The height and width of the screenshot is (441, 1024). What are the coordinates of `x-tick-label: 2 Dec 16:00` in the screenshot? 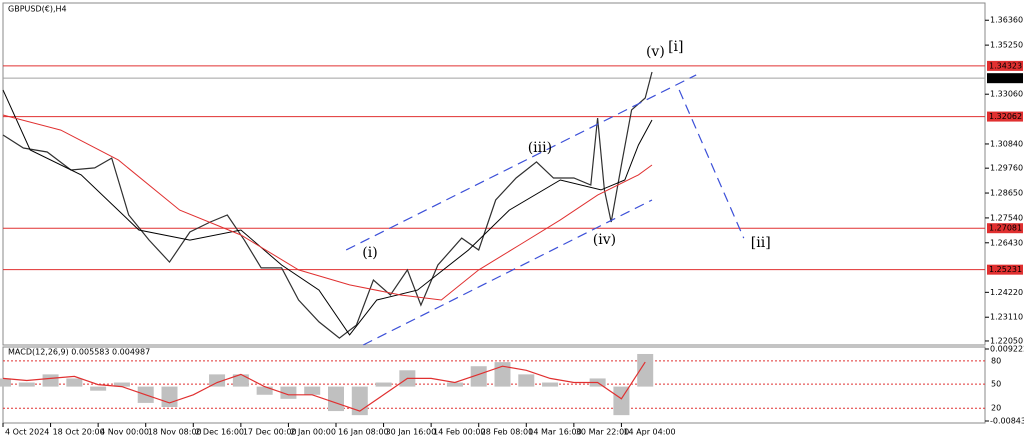 It's located at (219, 432).